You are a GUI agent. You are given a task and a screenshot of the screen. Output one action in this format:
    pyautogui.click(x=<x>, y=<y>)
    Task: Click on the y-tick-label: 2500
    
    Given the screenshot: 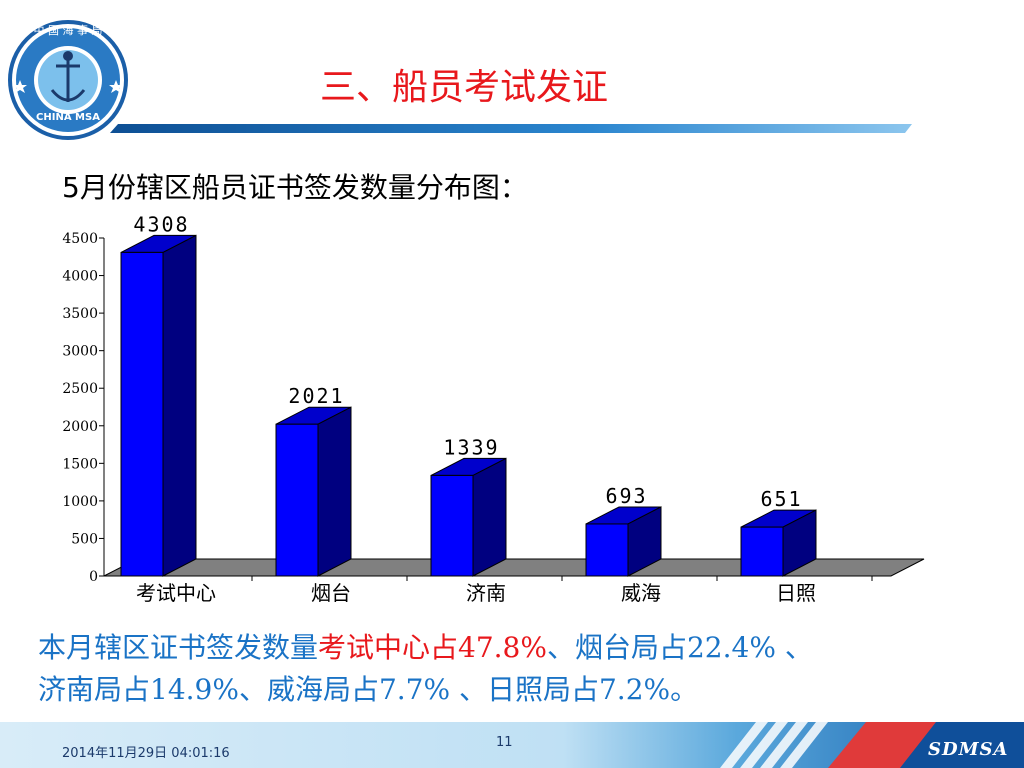 What is the action you would take?
    pyautogui.click(x=80, y=389)
    